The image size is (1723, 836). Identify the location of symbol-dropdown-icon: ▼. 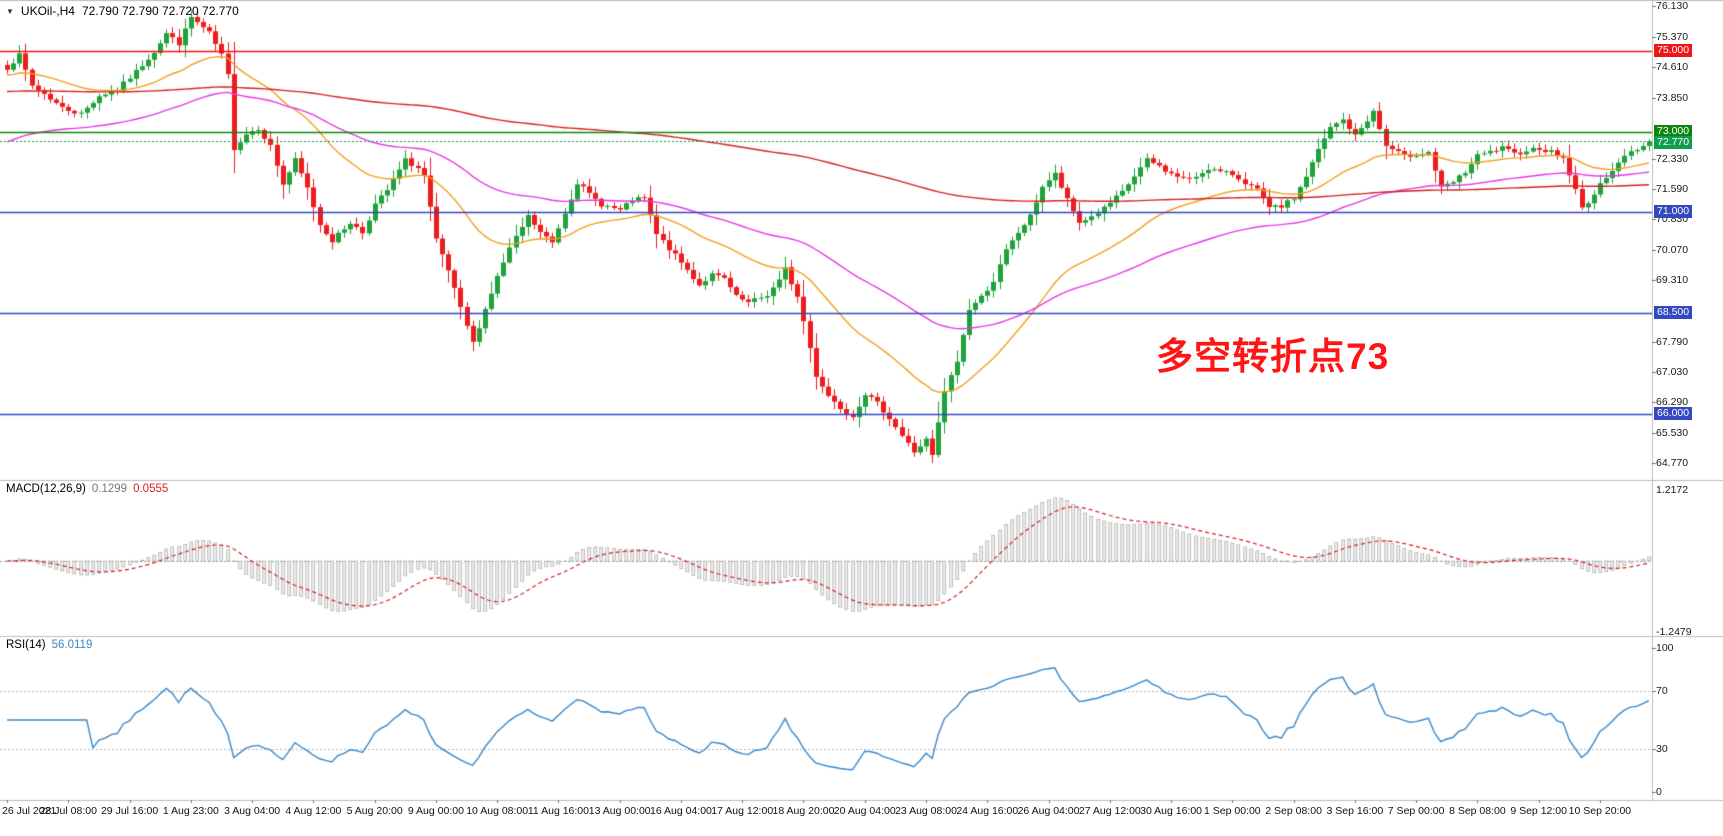
(10, 11).